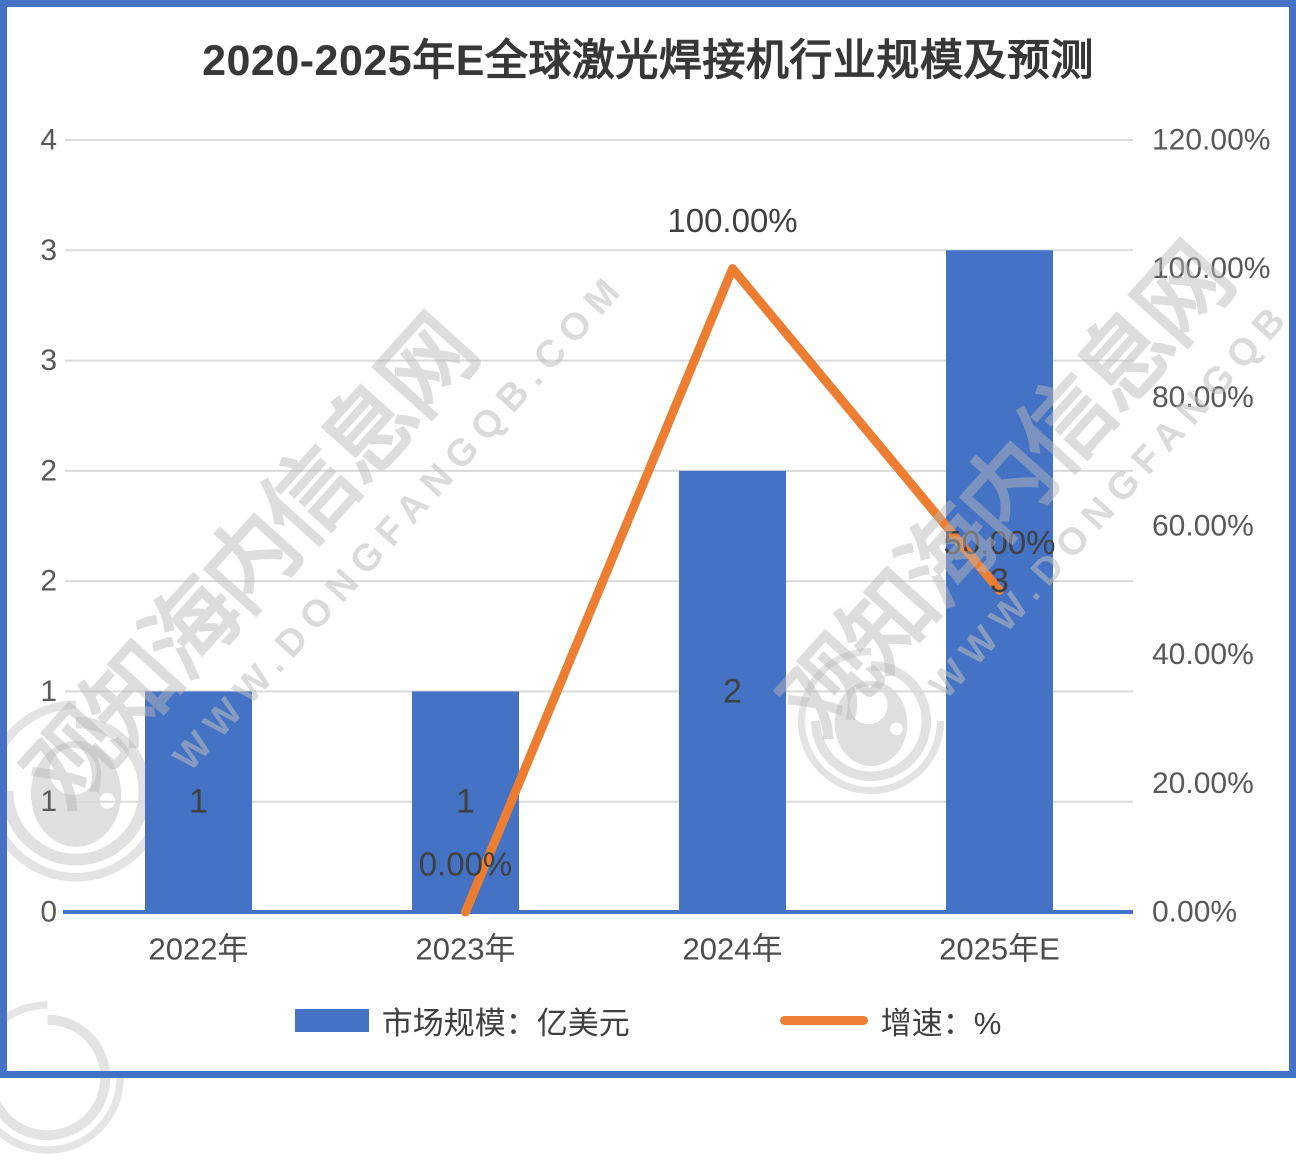 Image resolution: width=1296 pixels, height=1160 pixels. I want to click on bar-value-label: 2, so click(732, 691).